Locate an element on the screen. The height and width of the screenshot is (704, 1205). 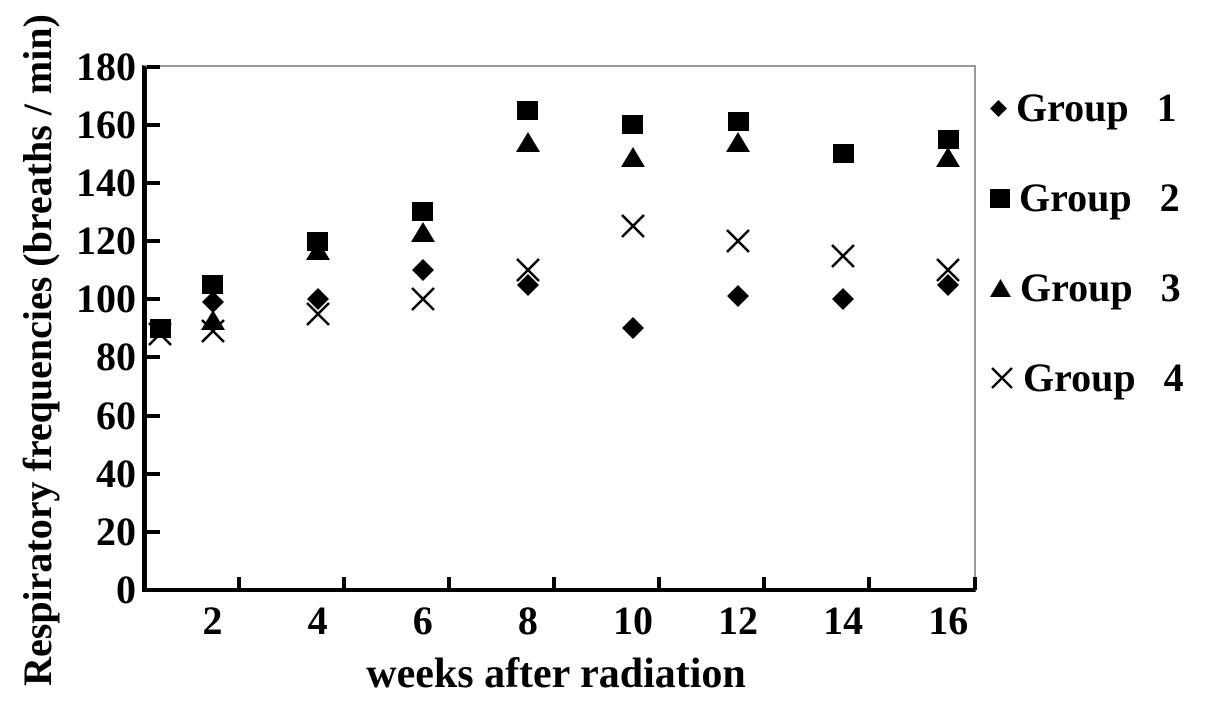
legend-item-group-2: Group 2 is located at coordinates (1097, 198).